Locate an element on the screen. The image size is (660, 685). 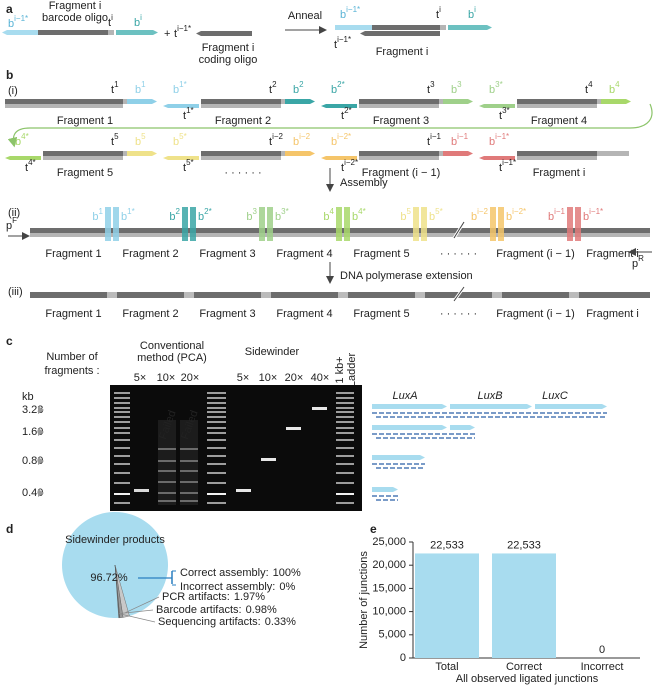
superscript: i−2 is located at coordinates (277, 136).